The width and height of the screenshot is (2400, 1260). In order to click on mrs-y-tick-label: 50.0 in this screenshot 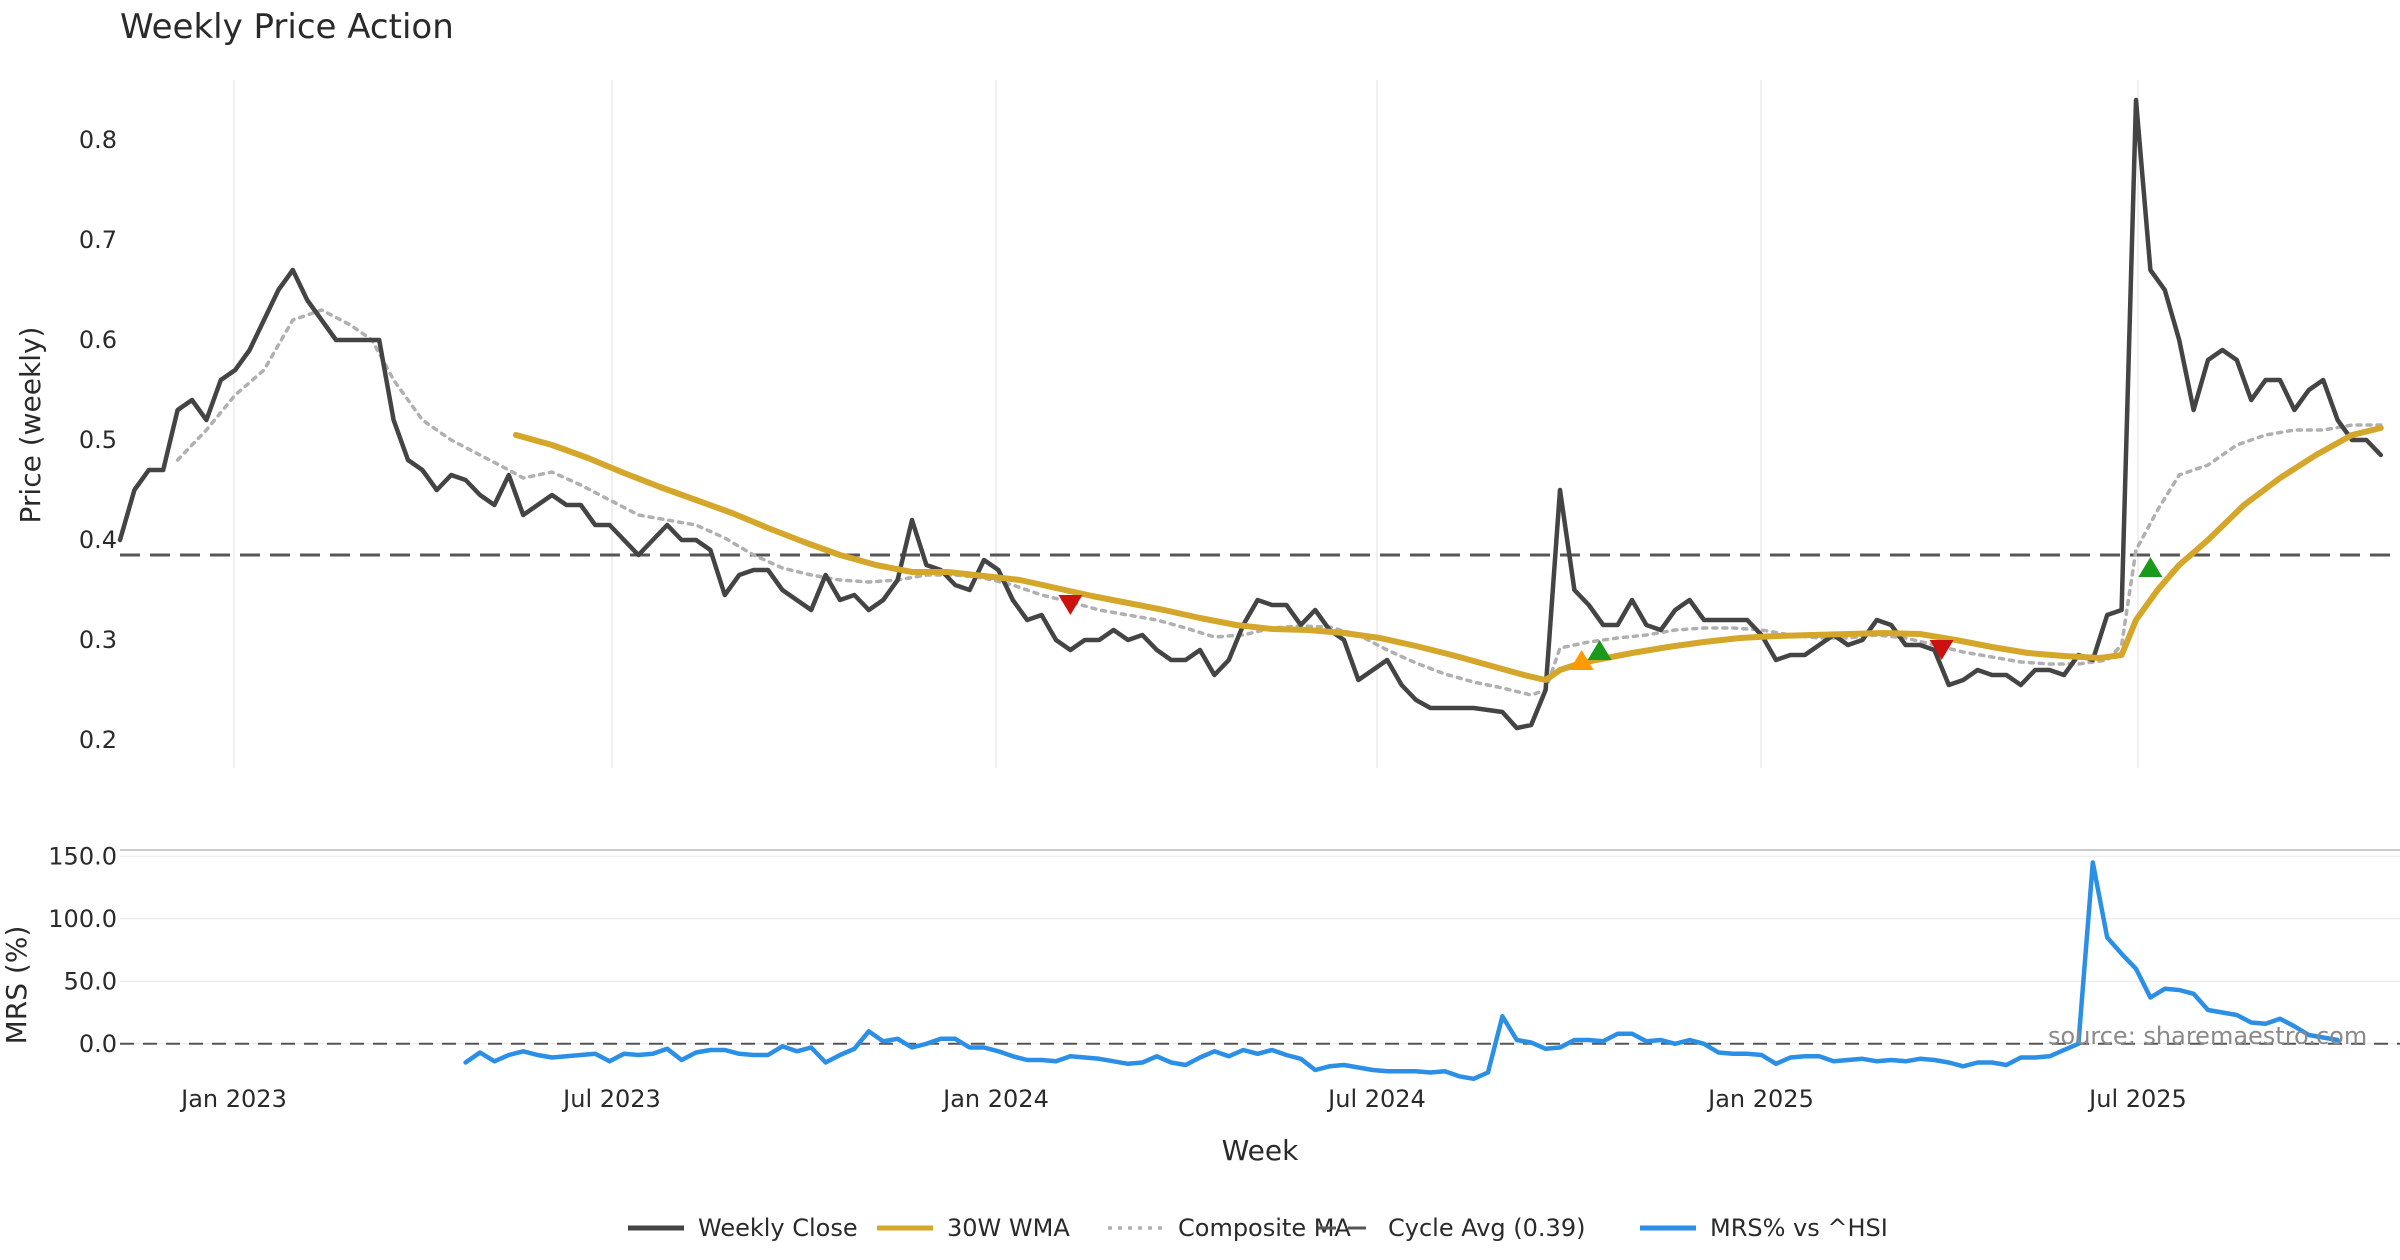, I will do `click(90, 981)`.